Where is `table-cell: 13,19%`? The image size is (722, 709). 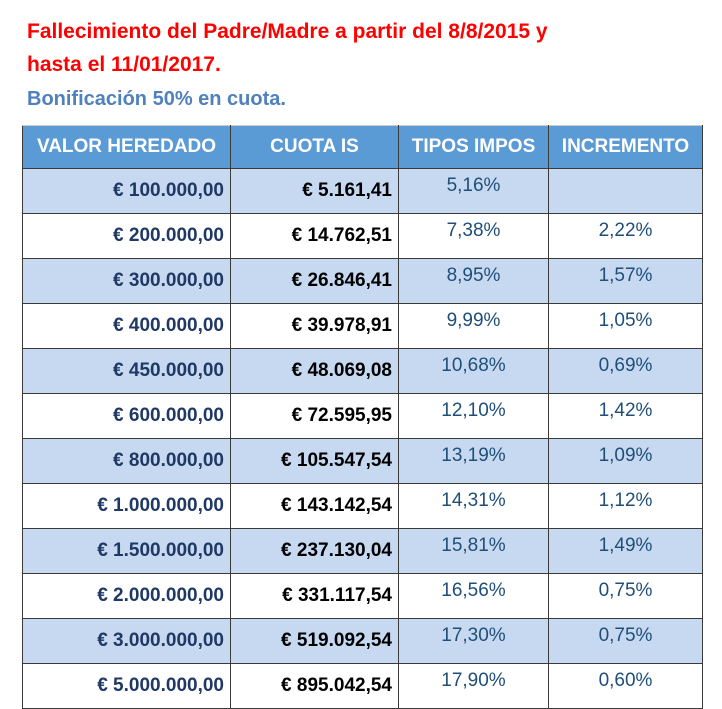
table-cell: 13,19% is located at coordinates (473, 461).